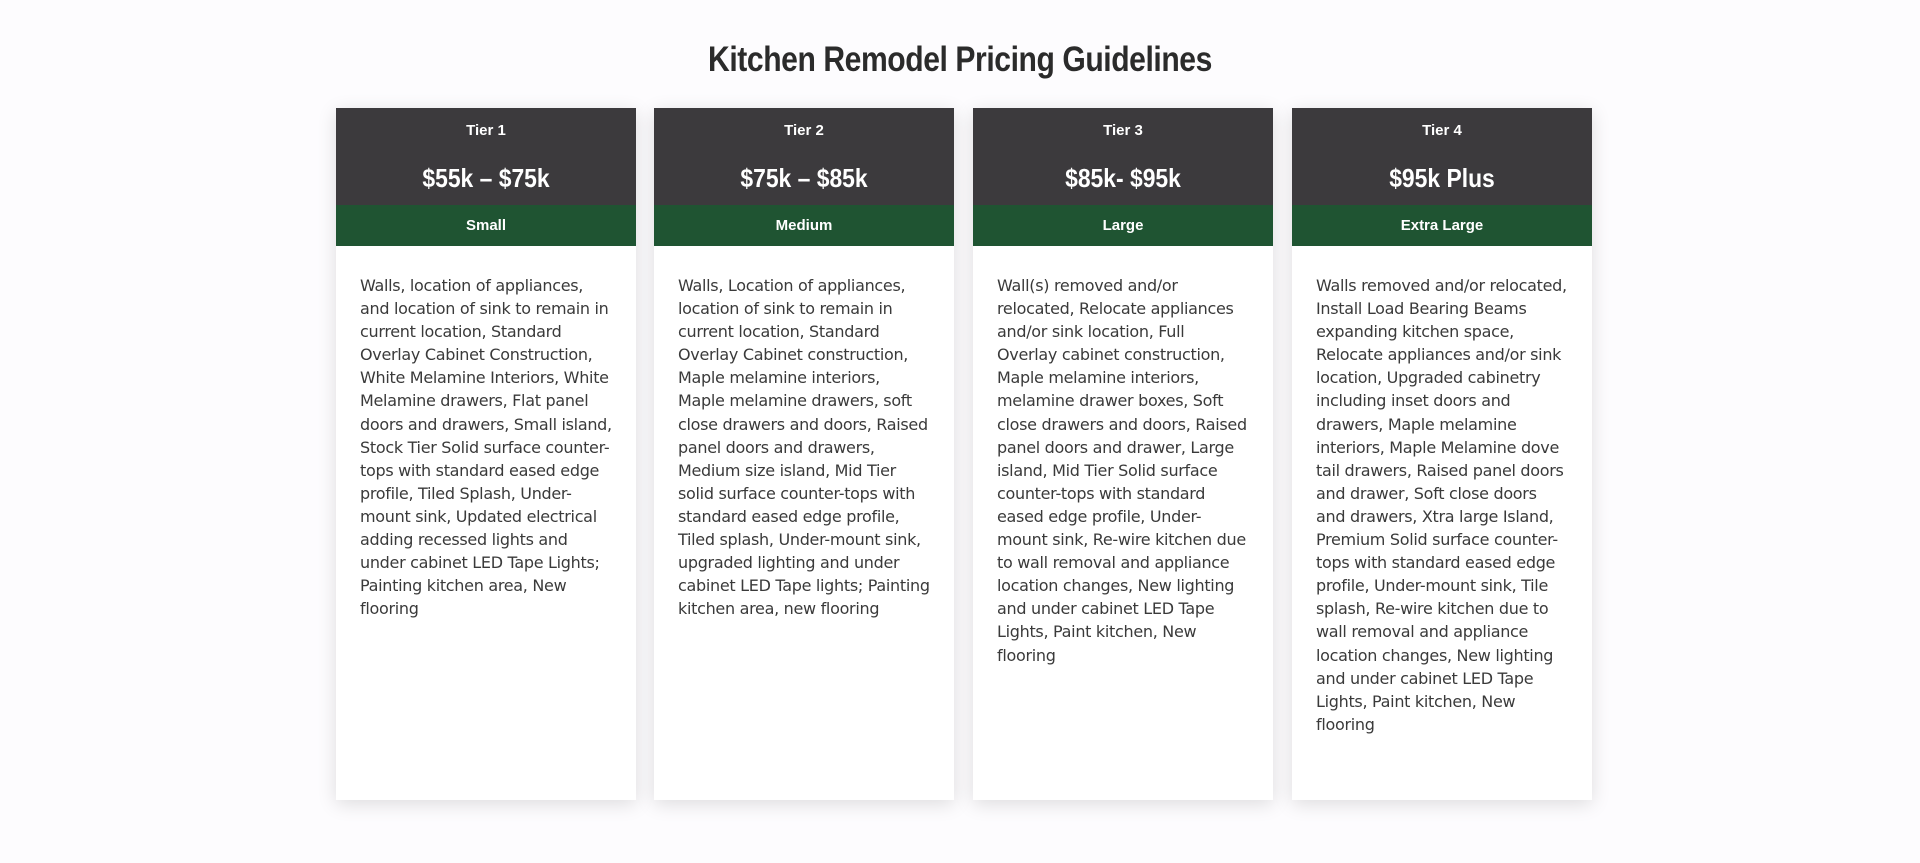  Describe the element at coordinates (486, 130) in the screenshot. I see `tier-label: Tier 1` at that location.